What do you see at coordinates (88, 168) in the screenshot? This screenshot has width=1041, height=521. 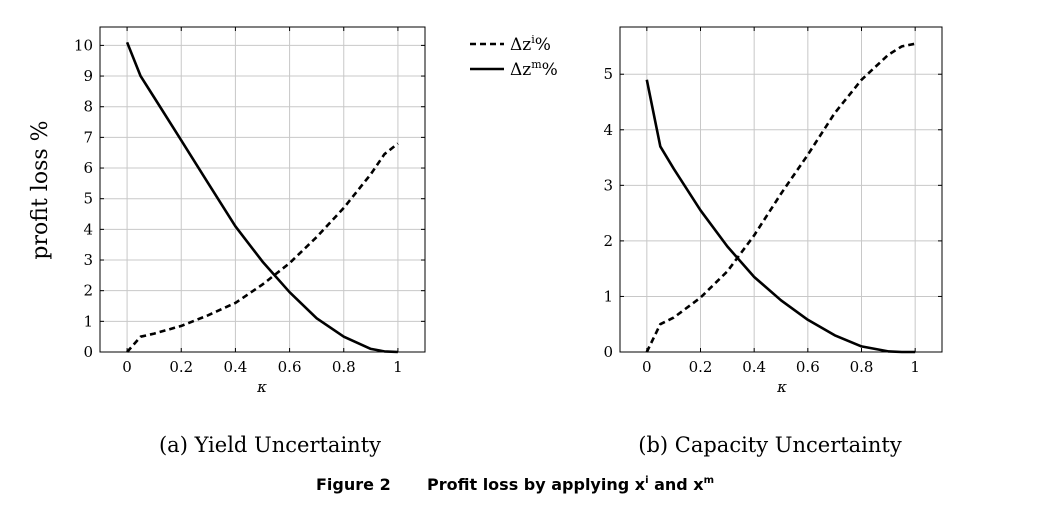 I see `y-tick-label: 6` at bounding box center [88, 168].